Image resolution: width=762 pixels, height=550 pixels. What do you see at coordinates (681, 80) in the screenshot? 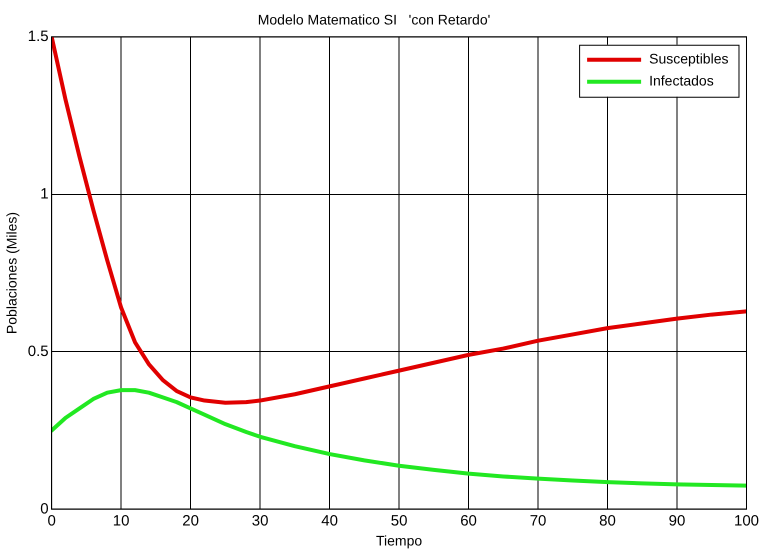
I see `legend-label: Infectados` at bounding box center [681, 80].